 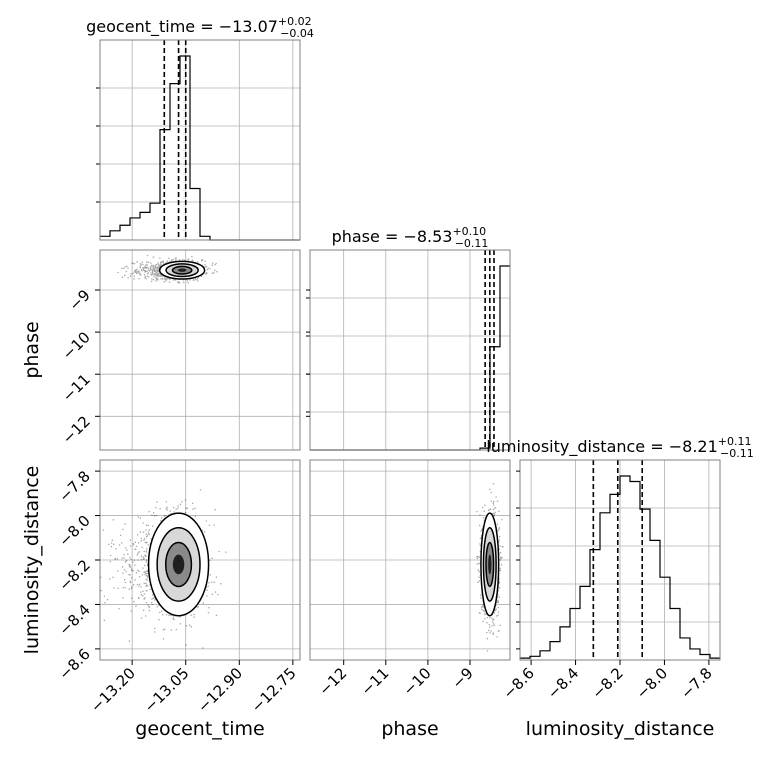 I want to click on hist-panel-luminosity_distance: luminosity_distance = −8.21+0.11 −0.11, so click(x=620, y=548).